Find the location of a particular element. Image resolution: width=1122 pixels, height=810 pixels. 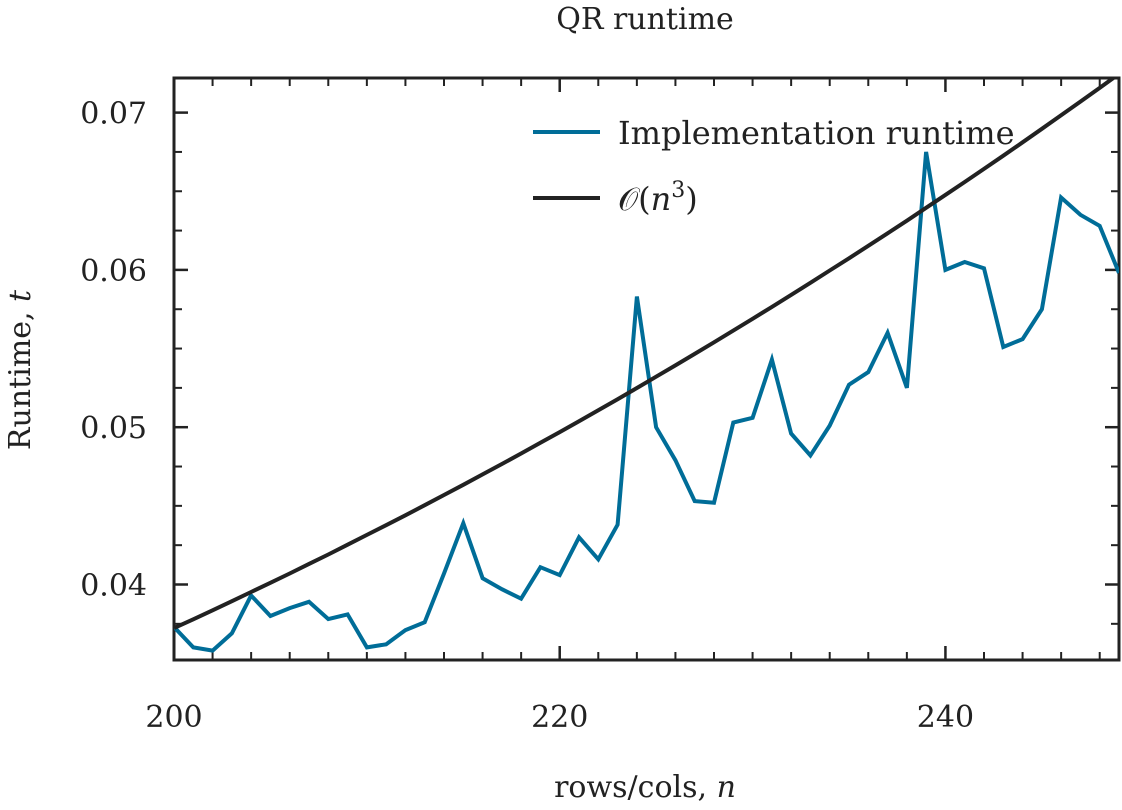

y-tick-label: 0.07 is located at coordinates (113, 114).